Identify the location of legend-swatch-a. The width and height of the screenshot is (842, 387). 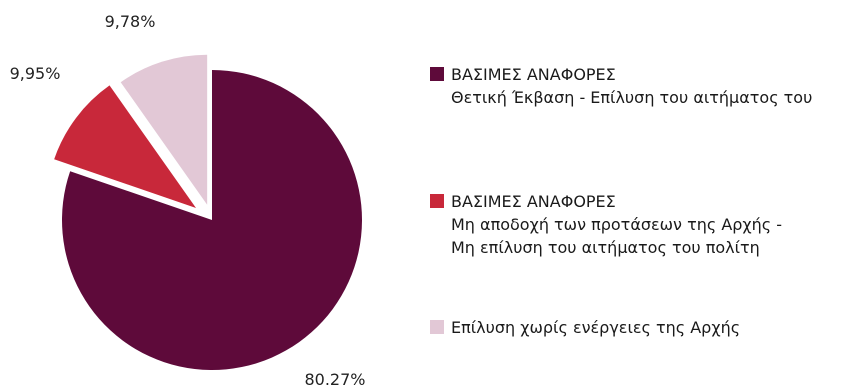
(437, 74).